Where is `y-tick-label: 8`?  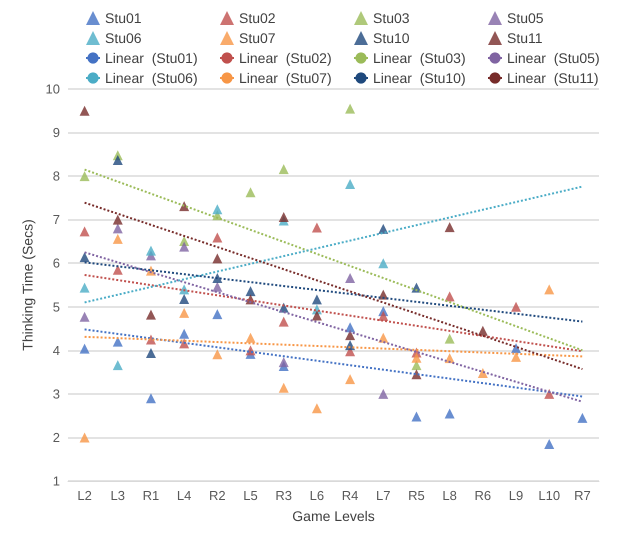 y-tick-label: 8 is located at coordinates (56, 176).